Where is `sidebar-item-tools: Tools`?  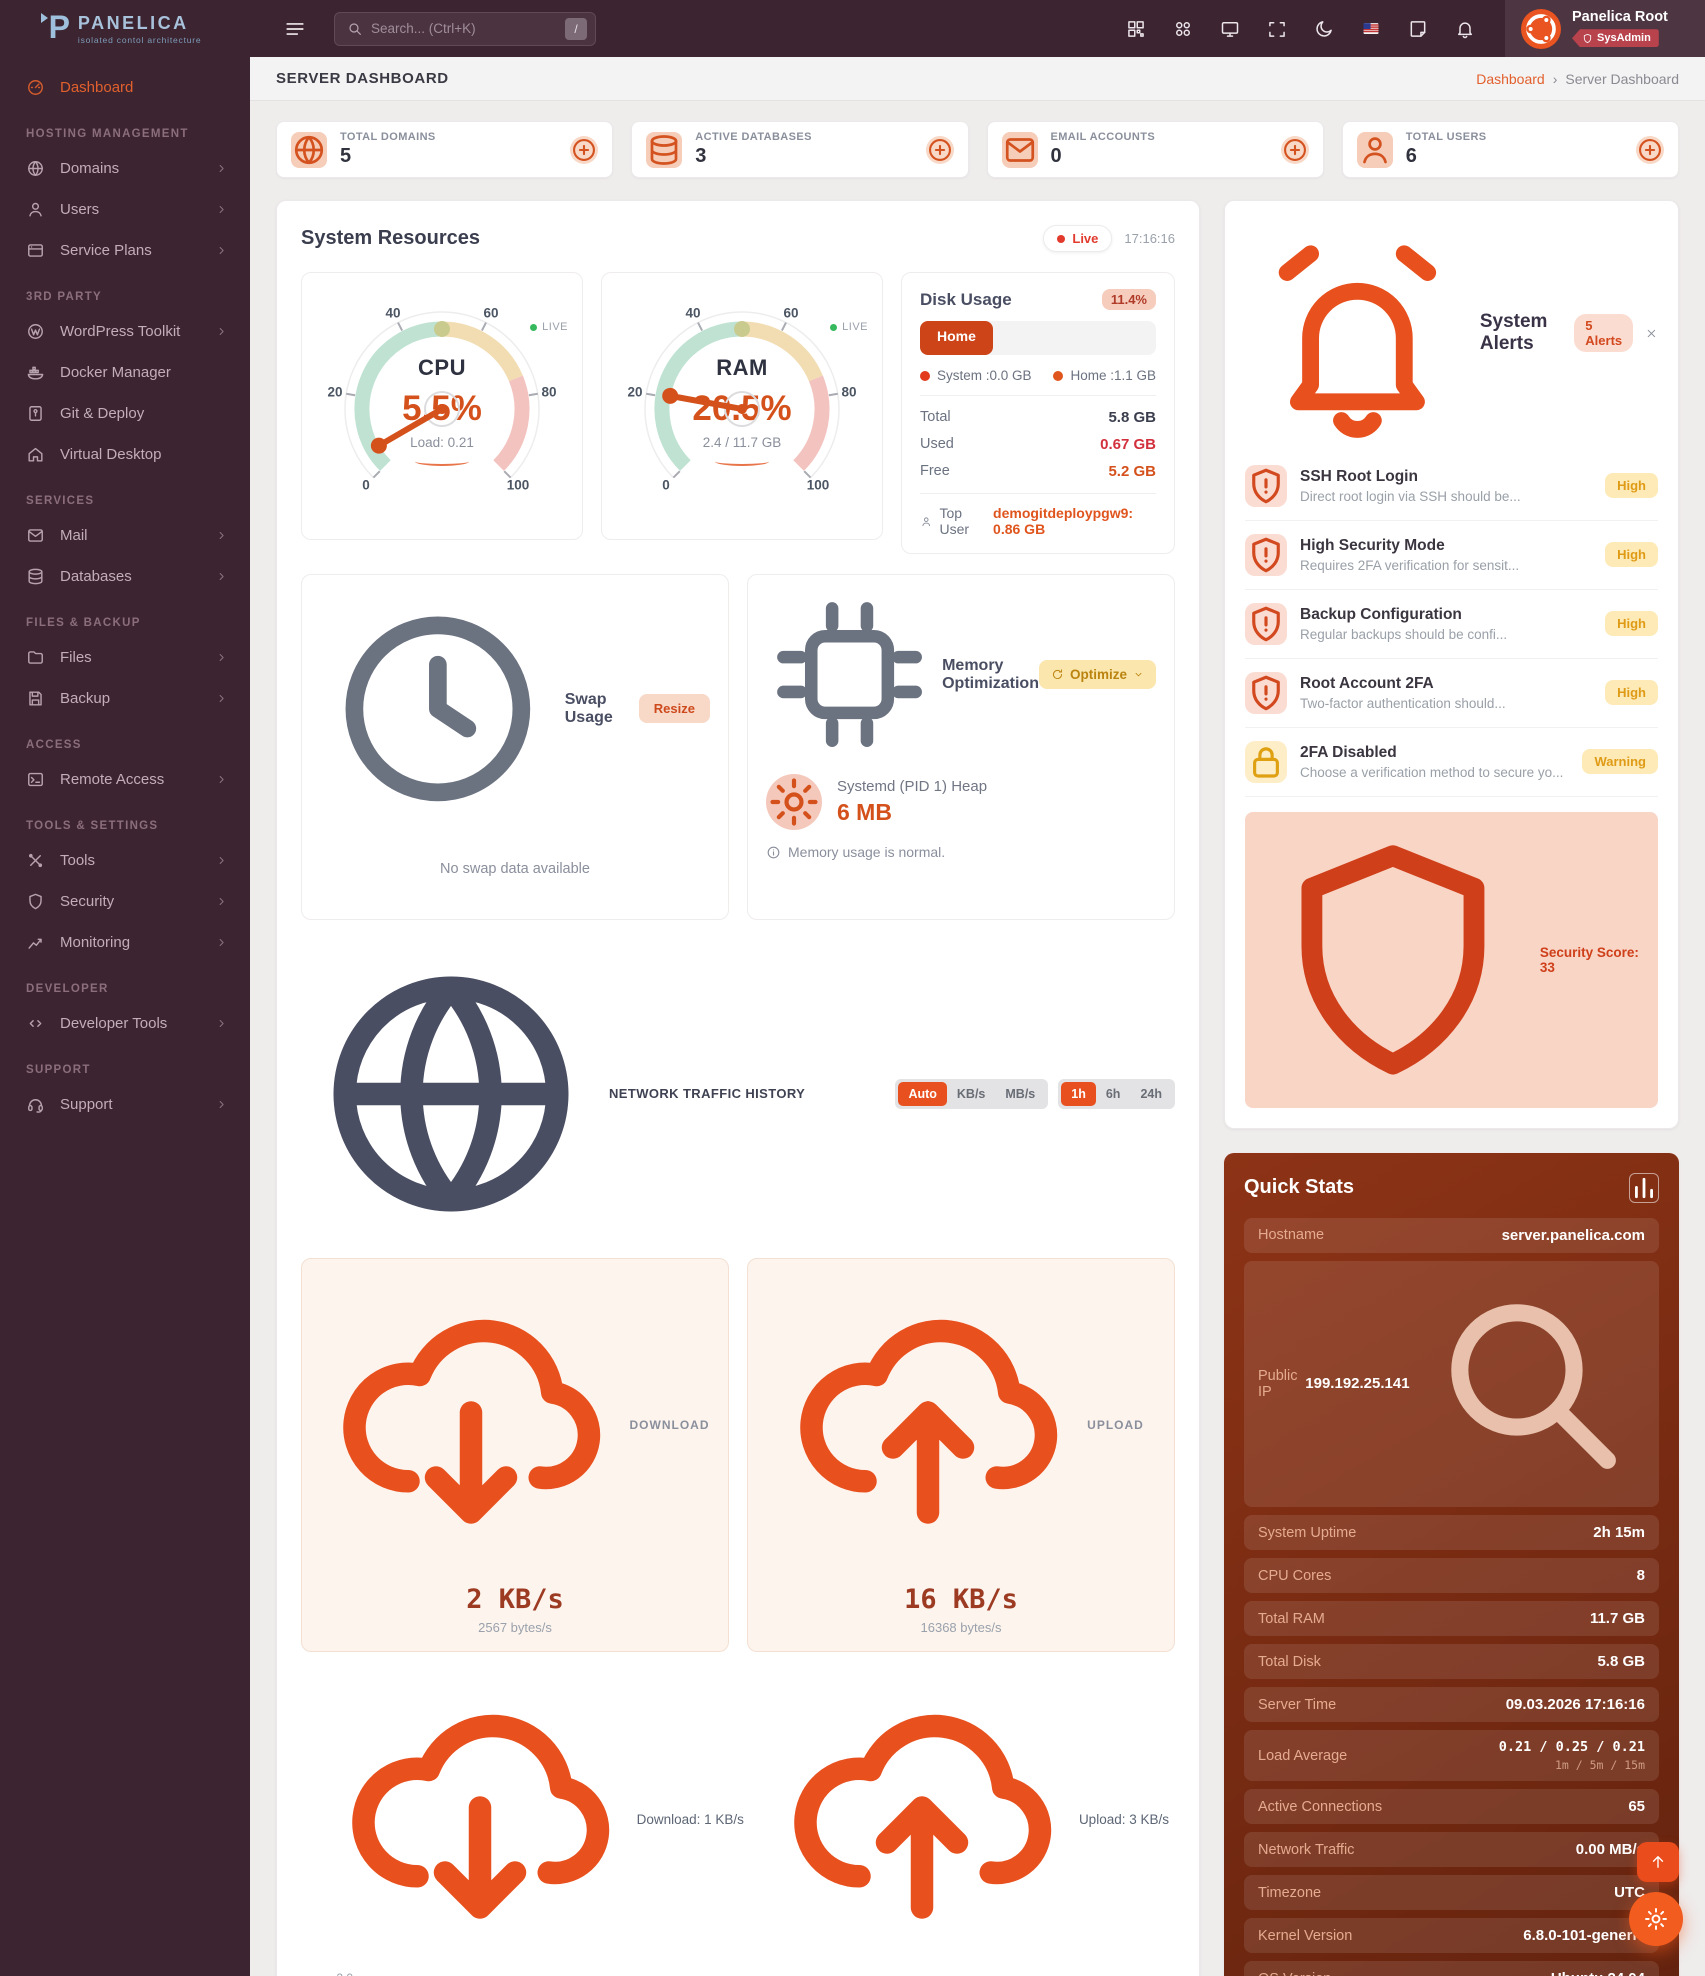
sidebar-item-tools: Tools is located at coordinates (125, 860).